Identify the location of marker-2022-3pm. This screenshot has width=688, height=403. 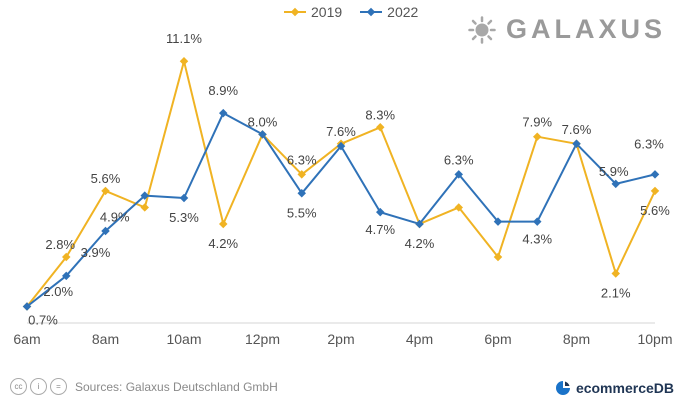
(380, 212).